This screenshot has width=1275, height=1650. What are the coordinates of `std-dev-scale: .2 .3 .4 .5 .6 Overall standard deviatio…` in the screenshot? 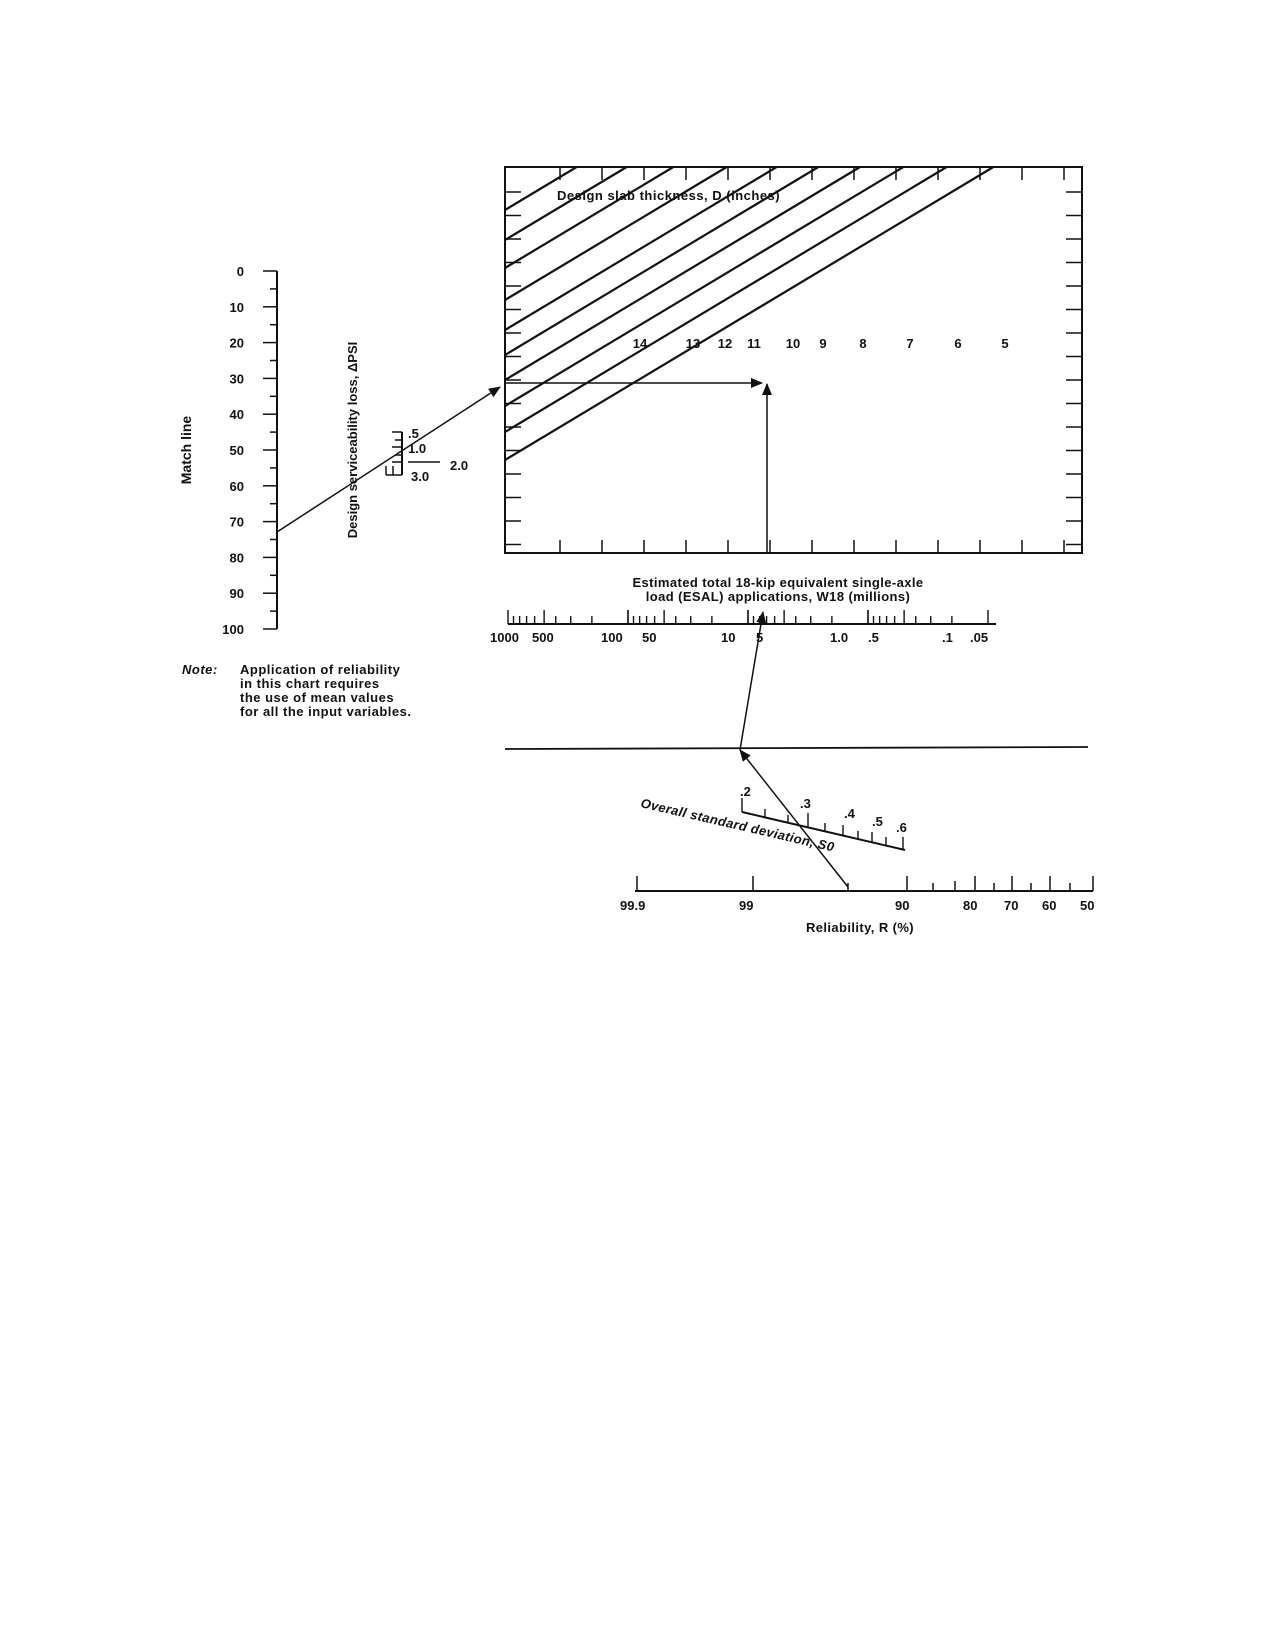 It's located at (773, 819).